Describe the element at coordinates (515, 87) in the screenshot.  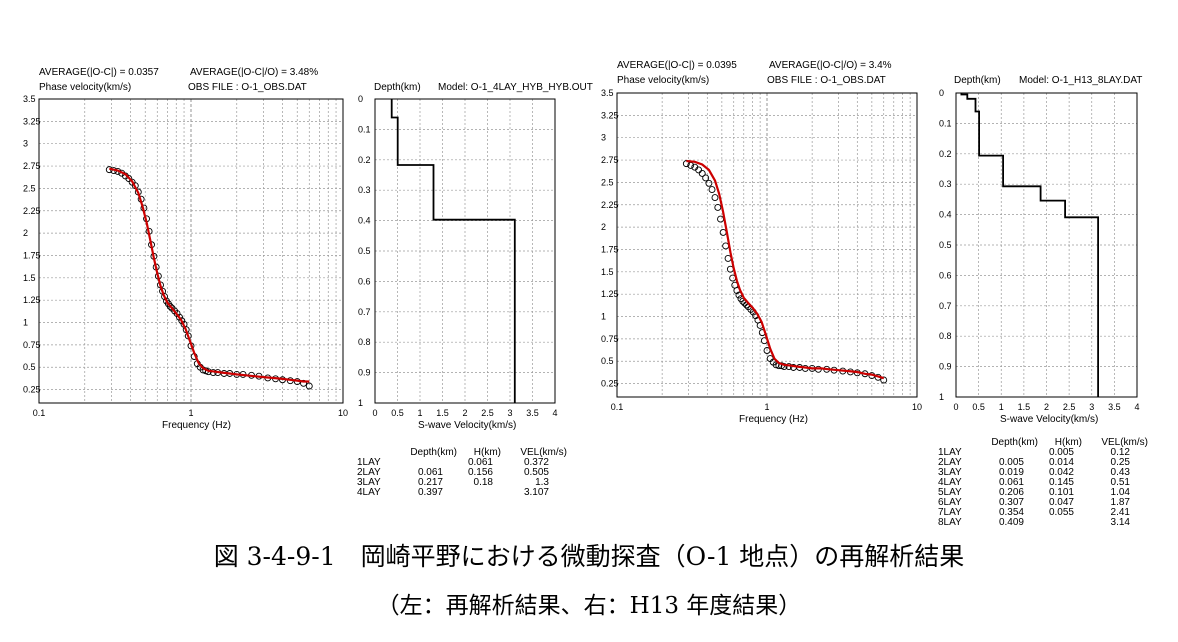
I see `left-model-label: Model: O-1_4LAY_HYB_HYB.OUT` at that location.